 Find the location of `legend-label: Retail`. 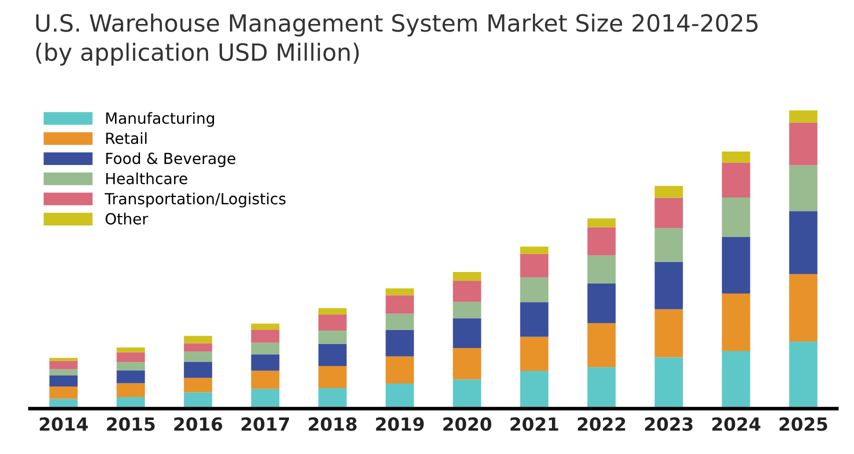

legend-label: Retail is located at coordinates (126, 138).